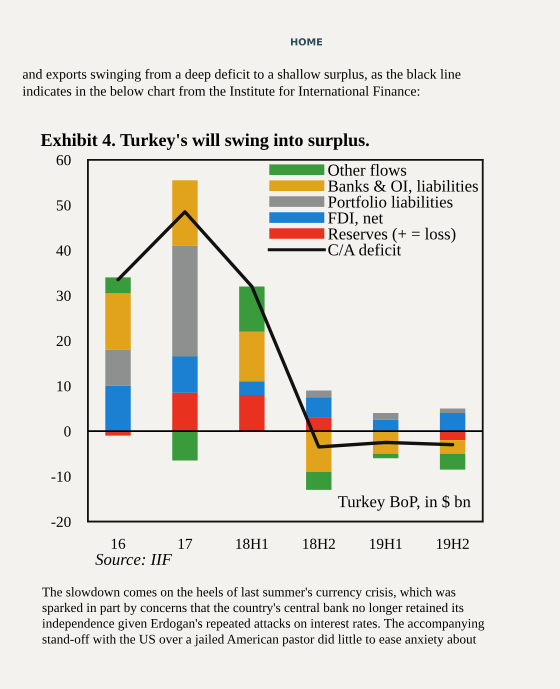  What do you see at coordinates (61, 477) in the screenshot?
I see `y-tick-label: -10` at bounding box center [61, 477].